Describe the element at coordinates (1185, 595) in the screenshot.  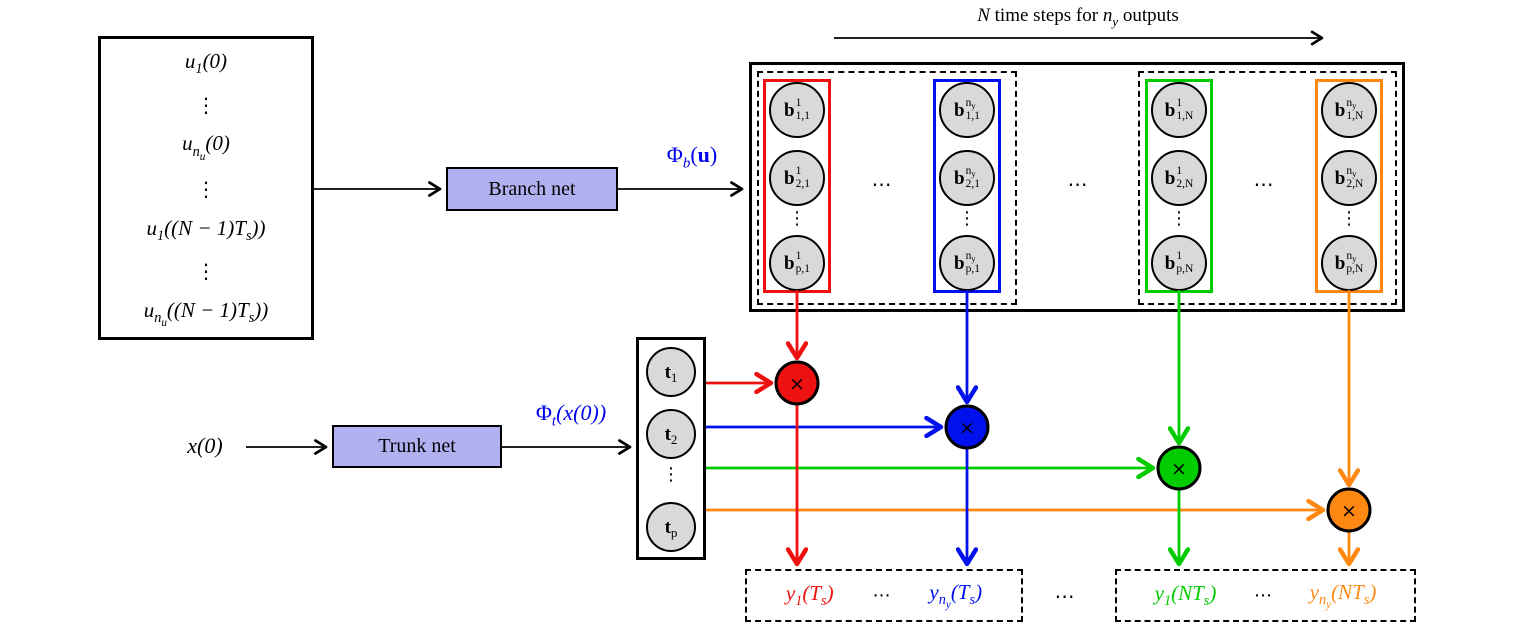
I see `output-y1-NTs: y1(NTs)` at that location.